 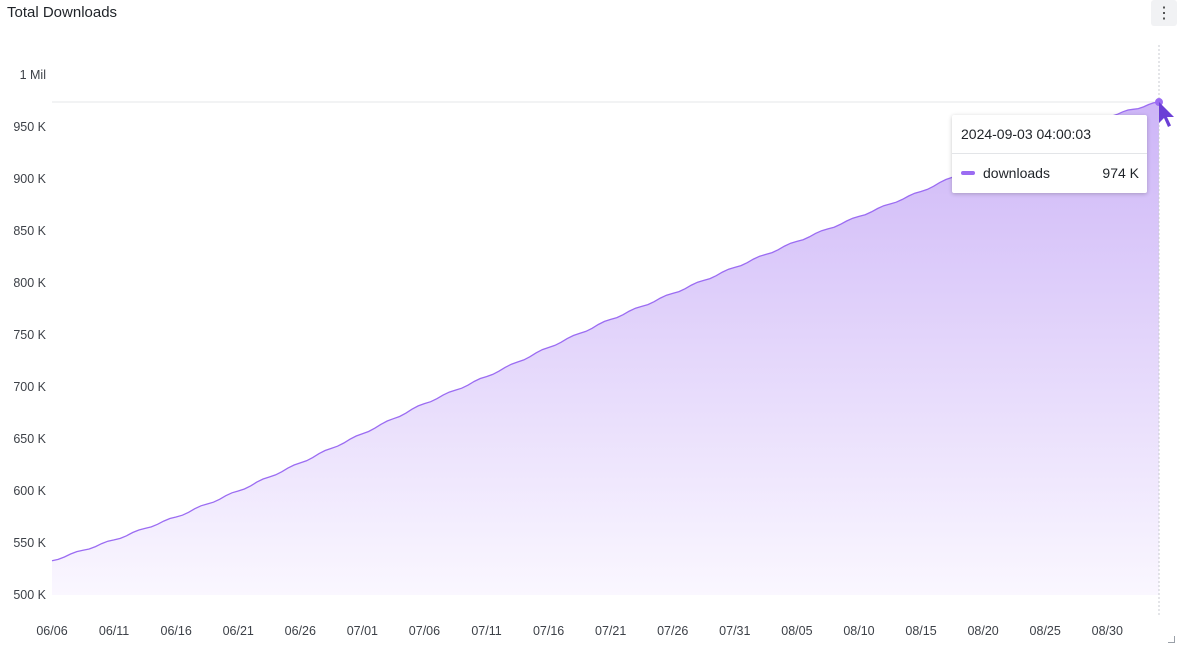 I want to click on x-tick-label: 07/16, so click(x=548, y=631).